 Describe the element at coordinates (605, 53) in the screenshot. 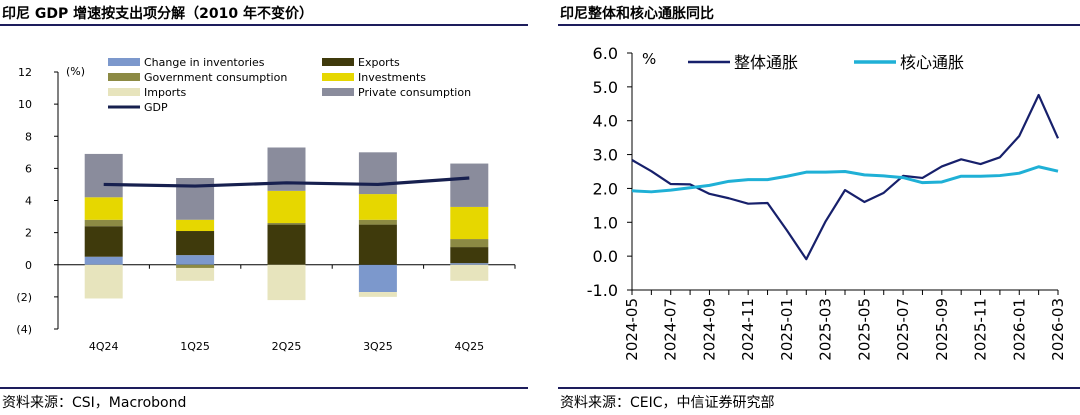

I see `y-tick-label: 6.0` at that location.